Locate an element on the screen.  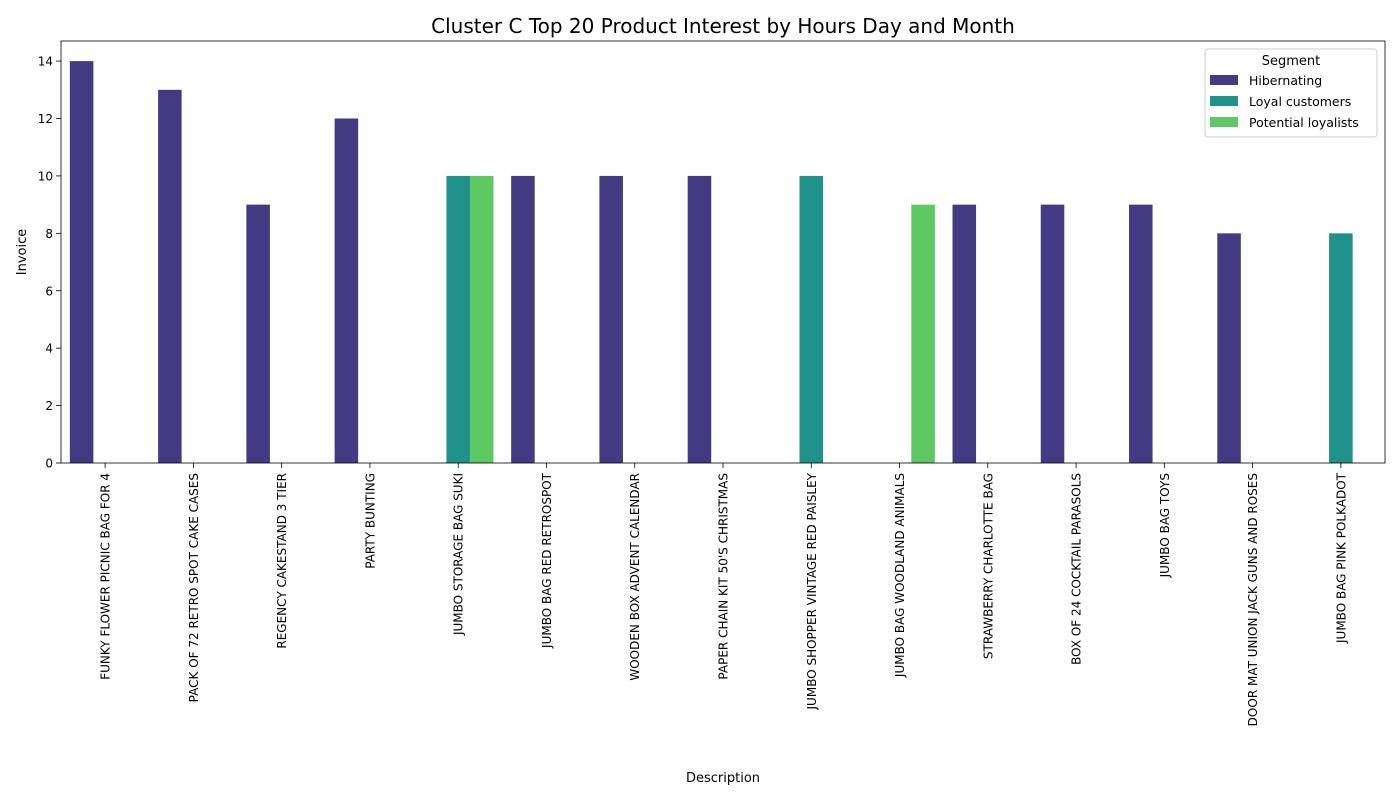
x-tick-label: JUMBO BAG TOYS is located at coordinates (1165, 525).